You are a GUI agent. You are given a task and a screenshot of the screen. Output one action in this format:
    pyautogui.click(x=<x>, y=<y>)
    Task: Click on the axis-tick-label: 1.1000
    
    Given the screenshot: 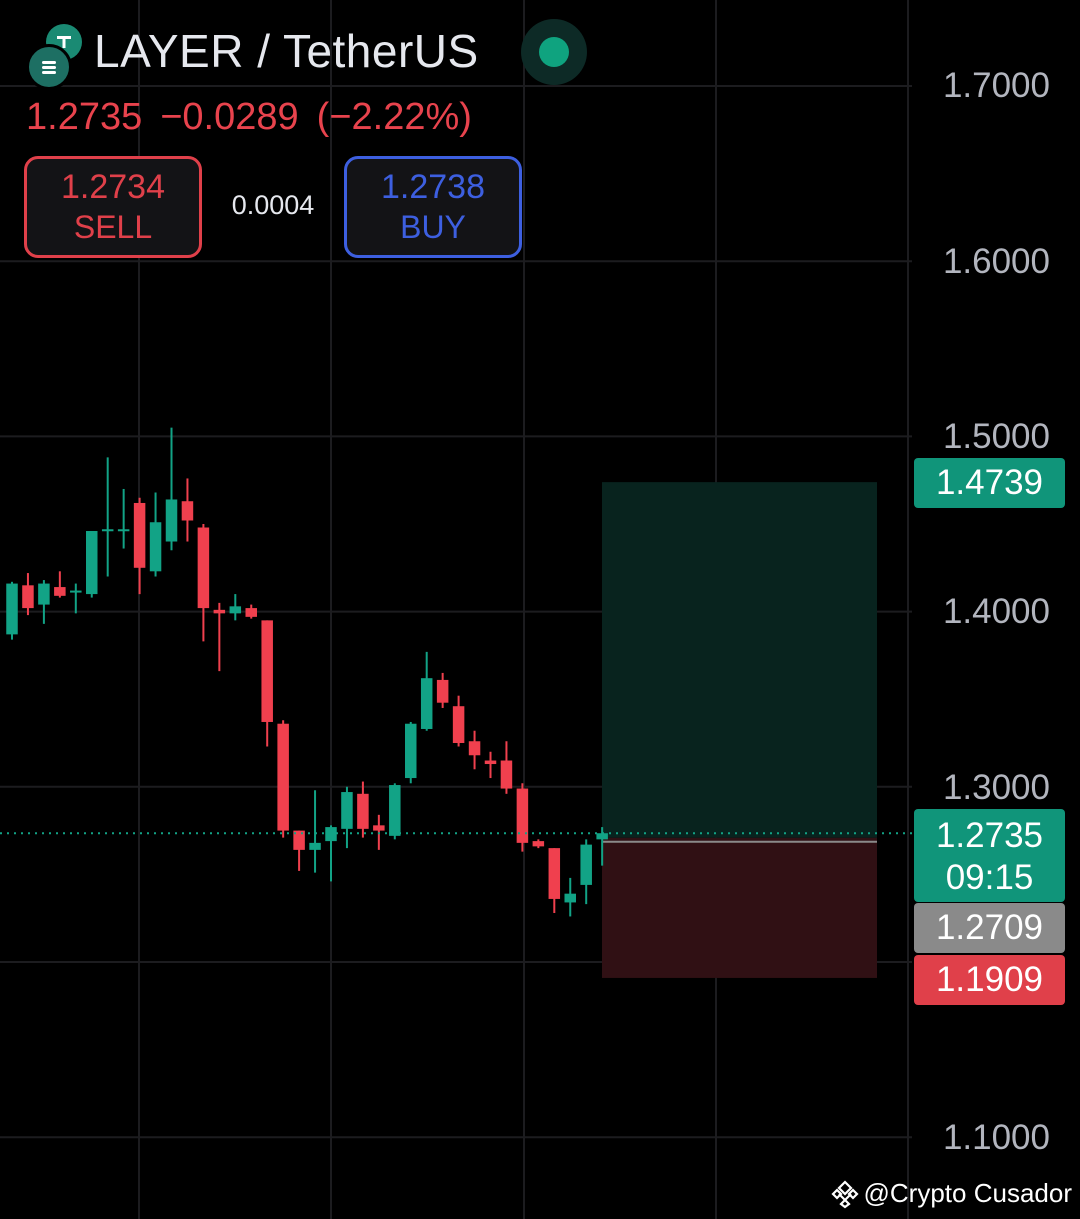 What is the action you would take?
    pyautogui.click(x=996, y=1137)
    